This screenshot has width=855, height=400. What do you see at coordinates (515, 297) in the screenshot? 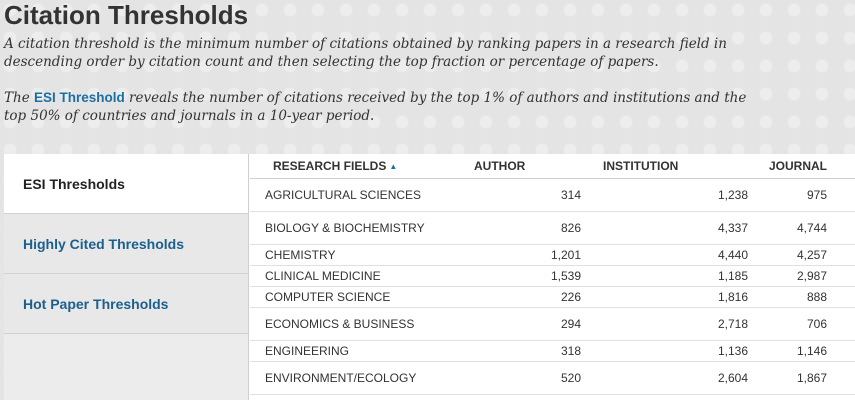
I see `author-cell: 226` at bounding box center [515, 297].